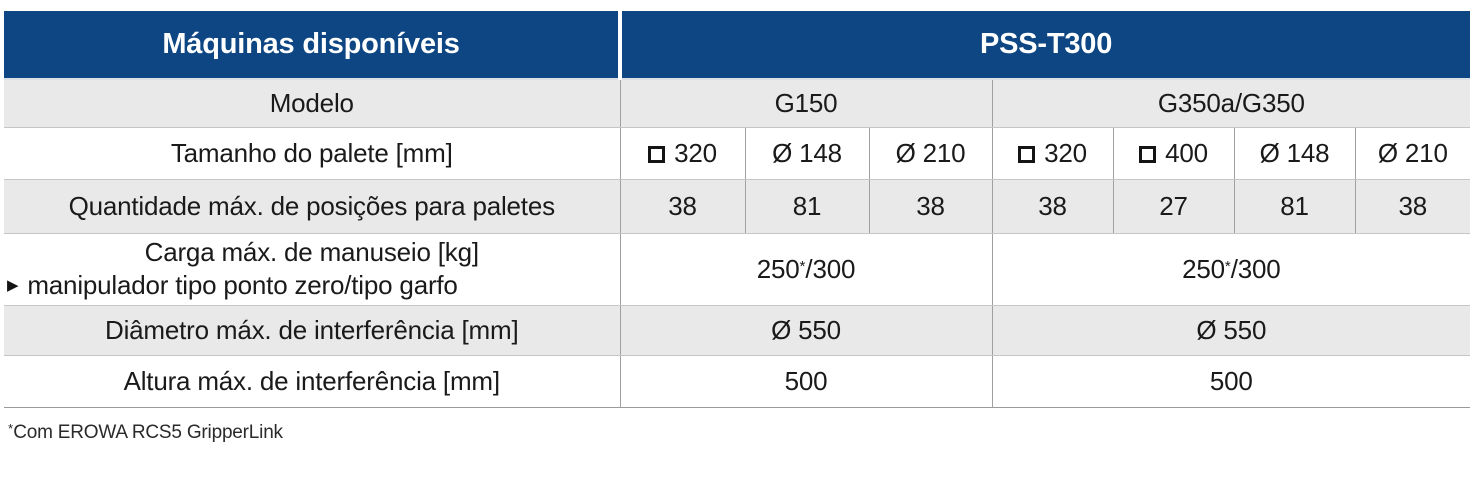 The height and width of the screenshot is (480, 1476). I want to click on altura-value-g150-cell: 500, so click(806, 381).